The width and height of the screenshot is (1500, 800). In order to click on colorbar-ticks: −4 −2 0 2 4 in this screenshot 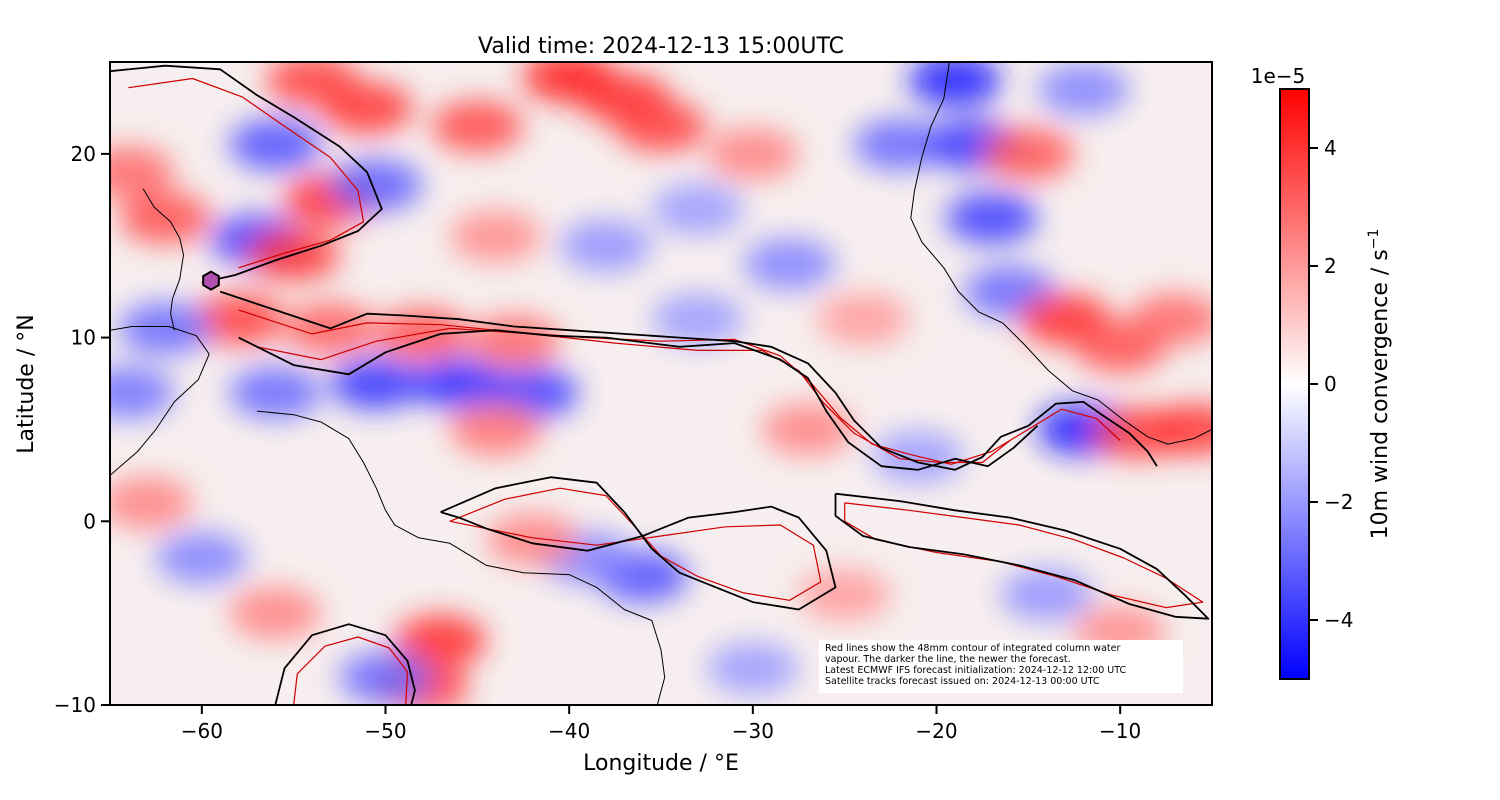, I will do `click(1331, 384)`.